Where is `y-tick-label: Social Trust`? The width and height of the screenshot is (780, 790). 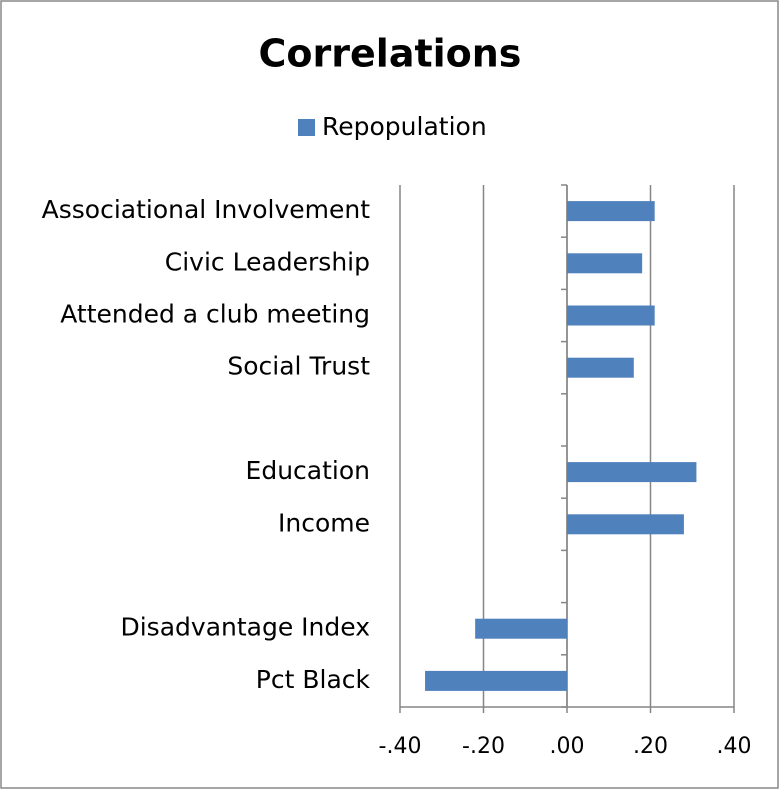
y-tick-label: Social Trust is located at coordinates (298, 366).